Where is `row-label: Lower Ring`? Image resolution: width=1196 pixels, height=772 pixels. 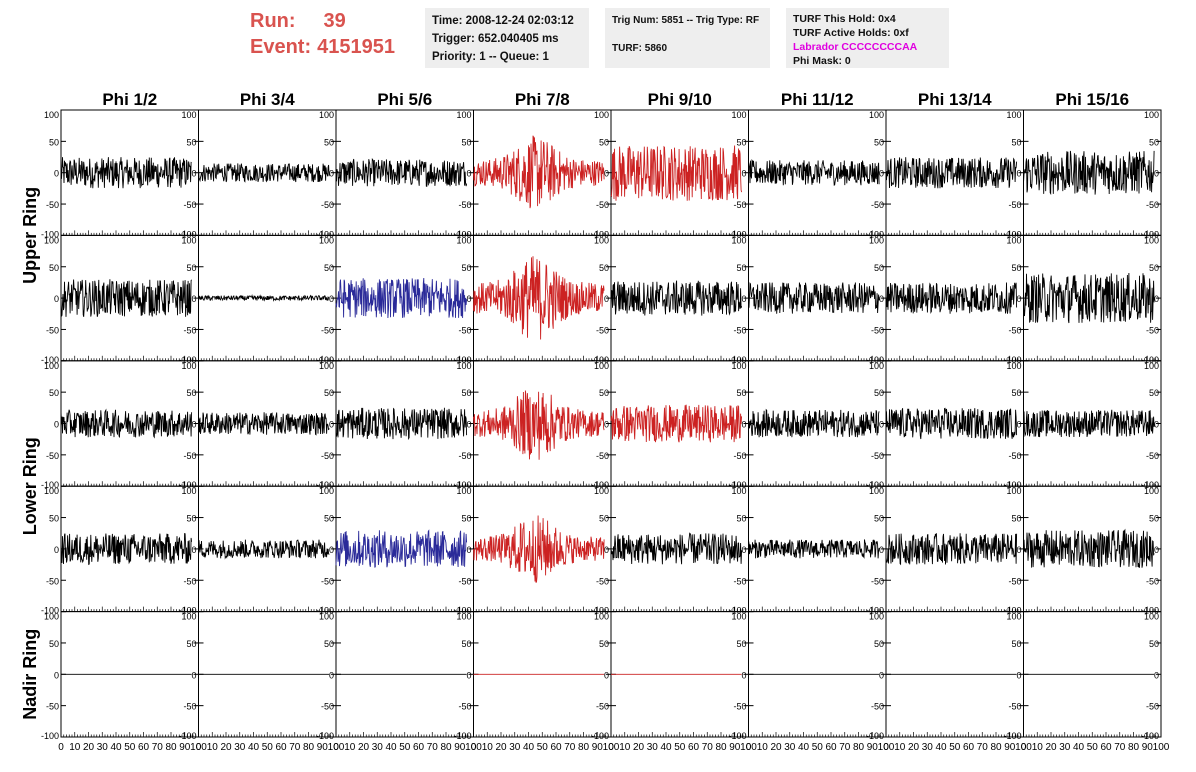 row-label: Lower Ring is located at coordinates (30, 486).